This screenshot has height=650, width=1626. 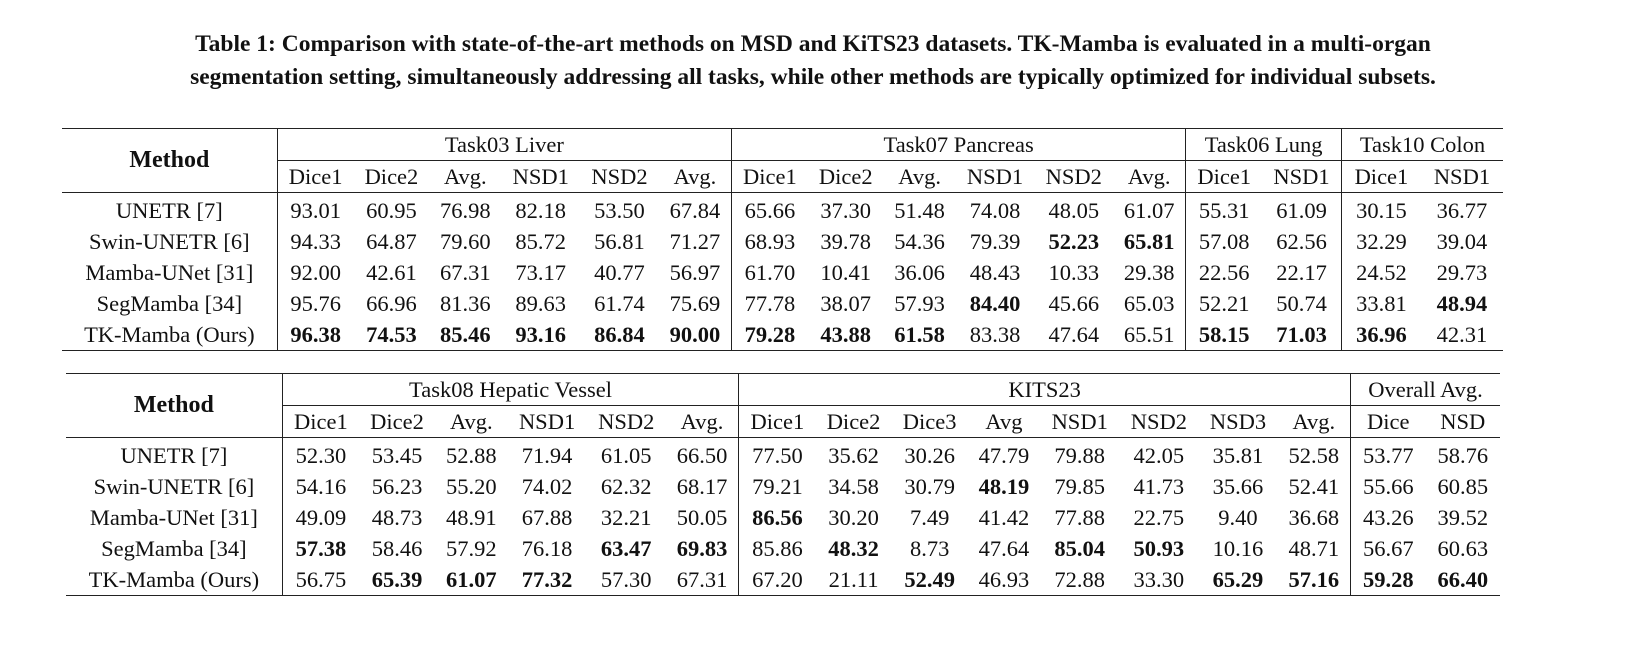 I want to click on table-cell: 47.79, so click(x=1004, y=455).